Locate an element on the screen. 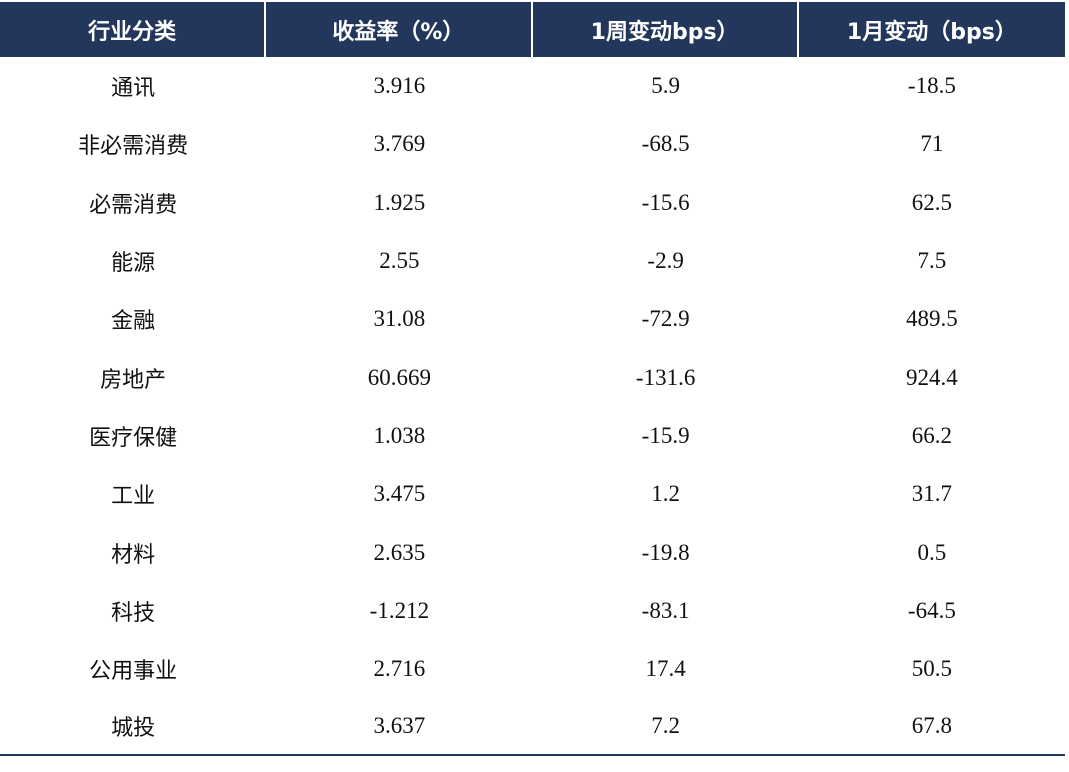 This screenshot has height=772, width=1069. table-row: 能源 2.55 -2.9 7.5 is located at coordinates (532, 261).